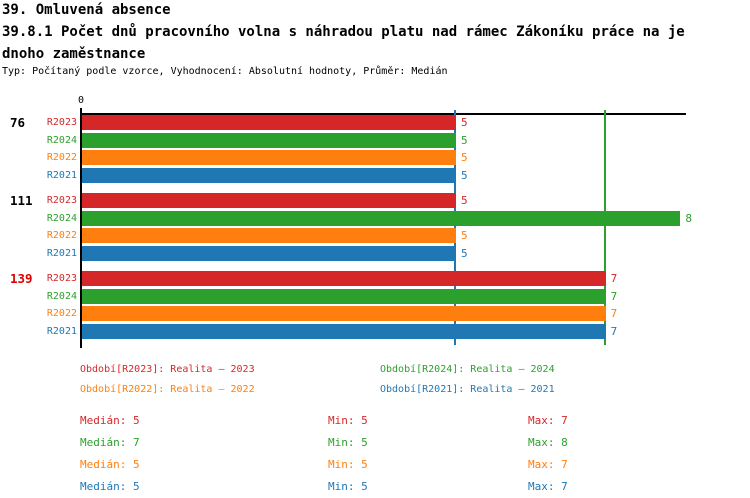  I want to click on legend-item-r2023: Období[R2023]: Realita – 2023, so click(167, 369).